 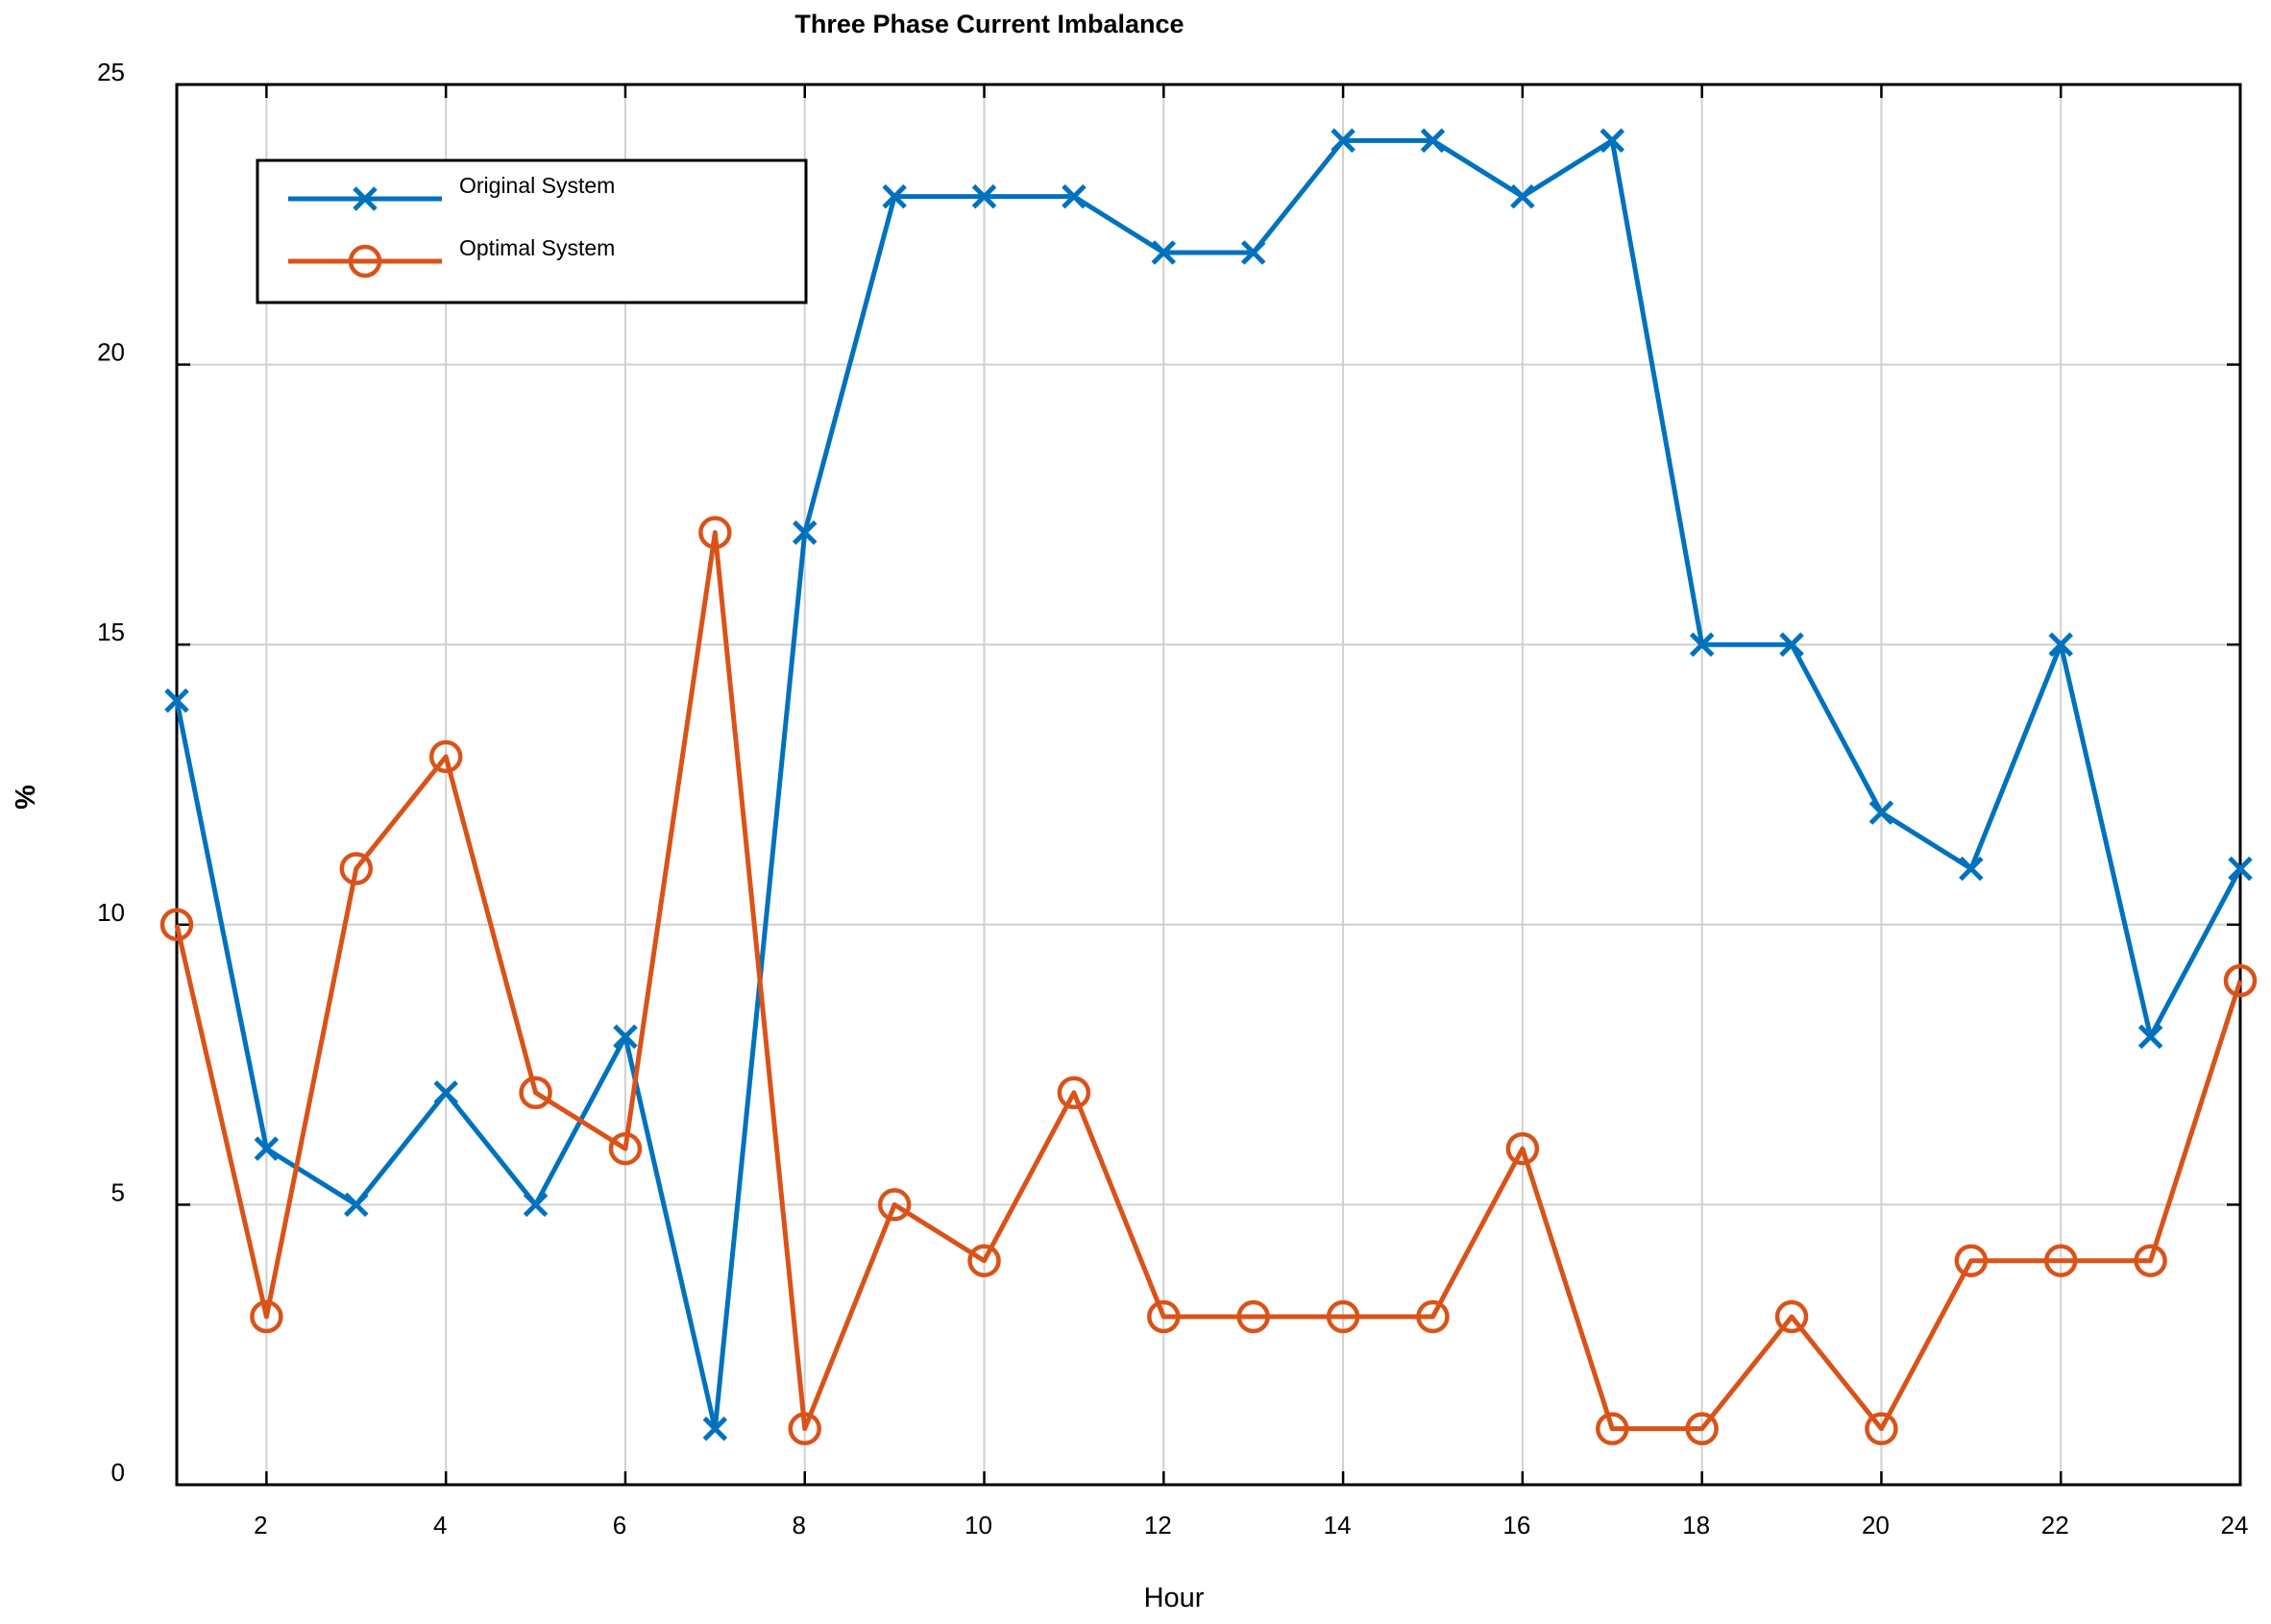 I want to click on legend-label-original-system: Original System, so click(x=537, y=185).